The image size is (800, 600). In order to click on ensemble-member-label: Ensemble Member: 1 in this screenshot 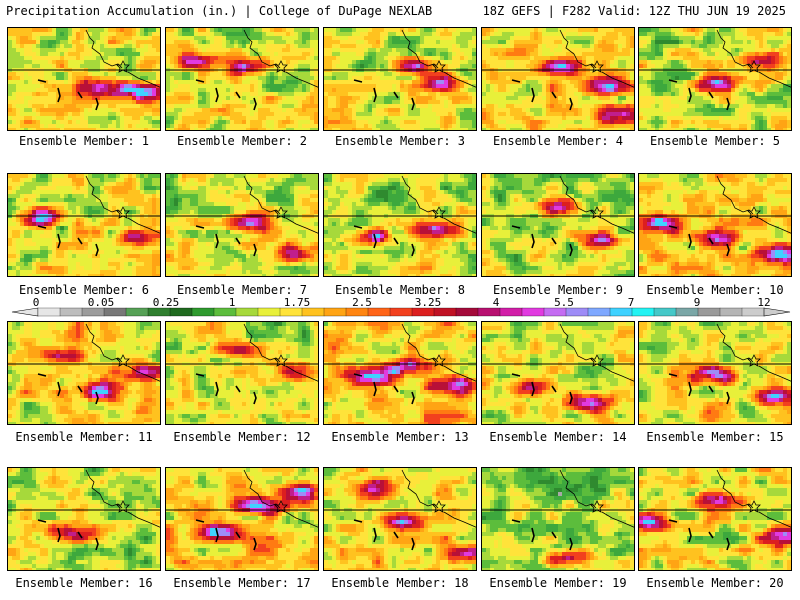, I will do `click(84, 141)`.